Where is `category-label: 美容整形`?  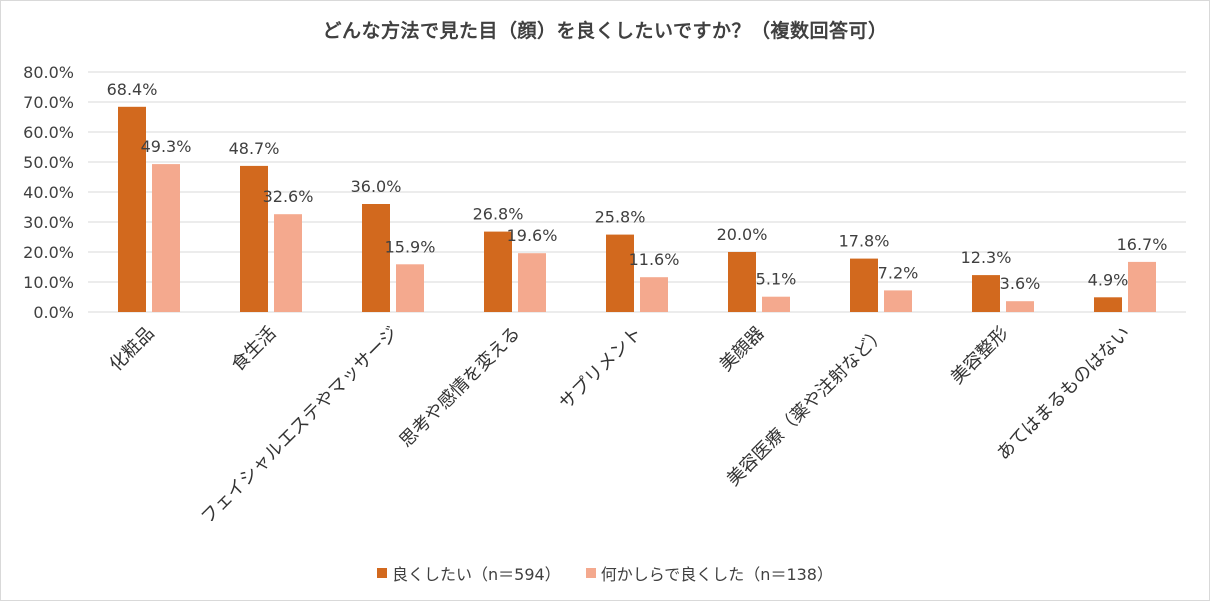
category-label: 美容整形 is located at coordinates (980, 356).